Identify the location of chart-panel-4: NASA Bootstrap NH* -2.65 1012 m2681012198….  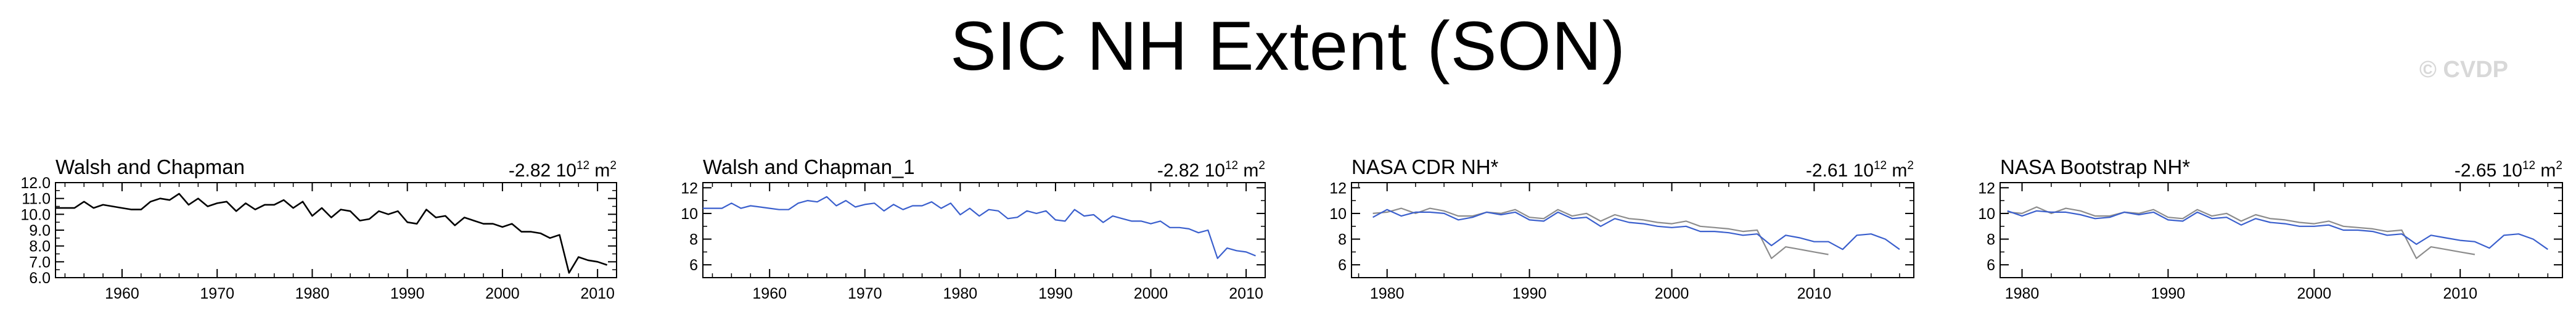
(2270, 228).